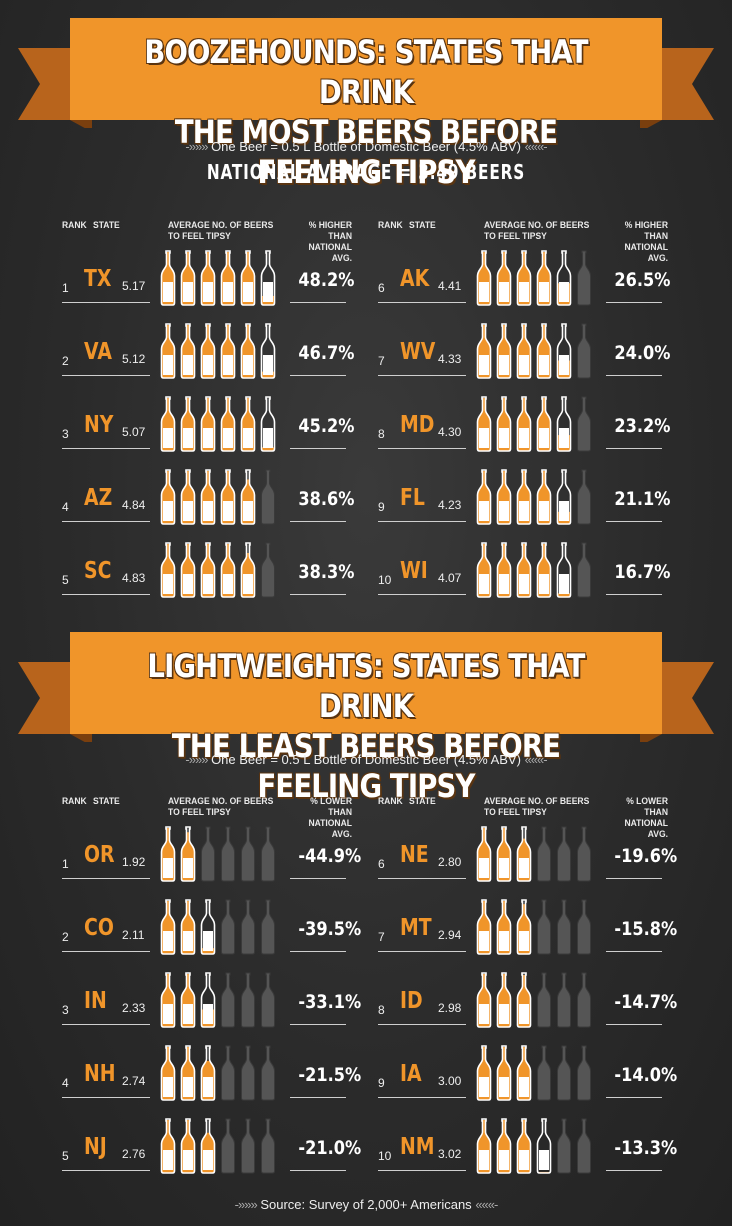 Image resolution: width=732 pixels, height=1226 pixels. Describe the element at coordinates (450, 432) in the screenshot. I see `beers-value: 4.30` at that location.